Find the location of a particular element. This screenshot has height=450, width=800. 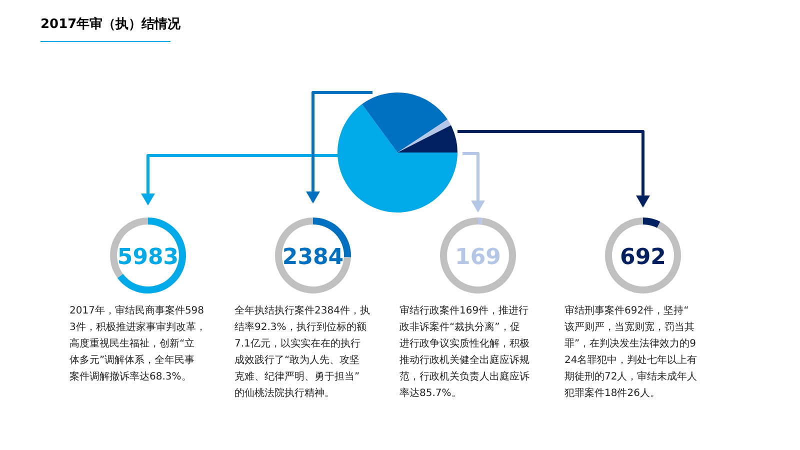

text: 全年执结执行案件2384件，执结率92.3%，执行到位标的额7.1亿元，以实实在在的执行成效践行了“敢为人先、攻坚克难、纪律严明、勇于担当”的仙桃法院执行精神。 is located at coordinates (302, 351).